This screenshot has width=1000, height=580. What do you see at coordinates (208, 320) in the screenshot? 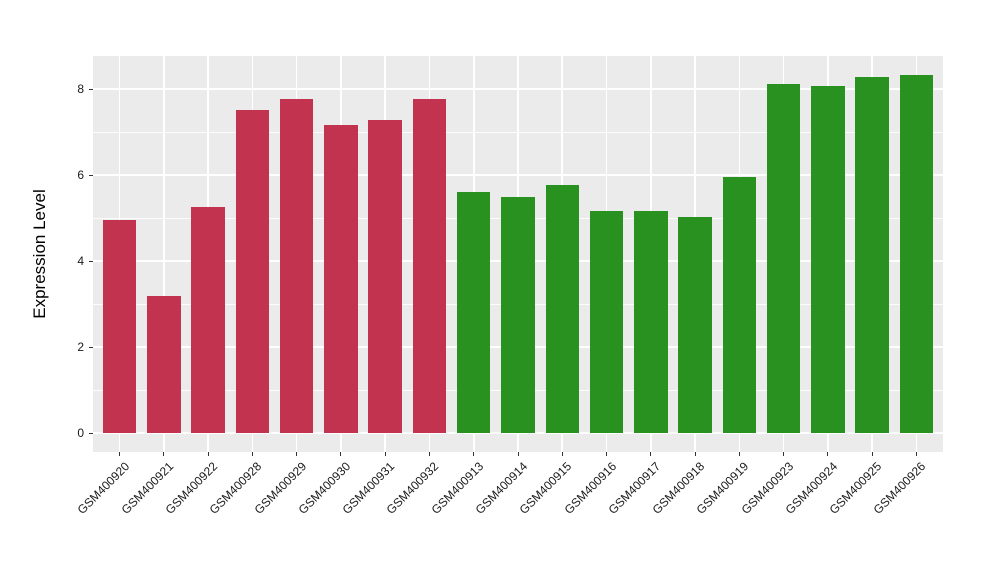
I see `bar-GSM400922` at bounding box center [208, 320].